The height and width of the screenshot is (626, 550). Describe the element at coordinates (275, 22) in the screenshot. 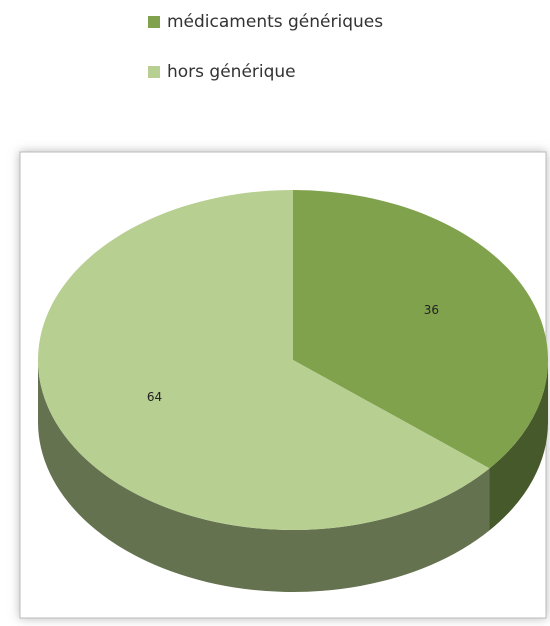

I see `legend-label: médicaments génériques` at that location.